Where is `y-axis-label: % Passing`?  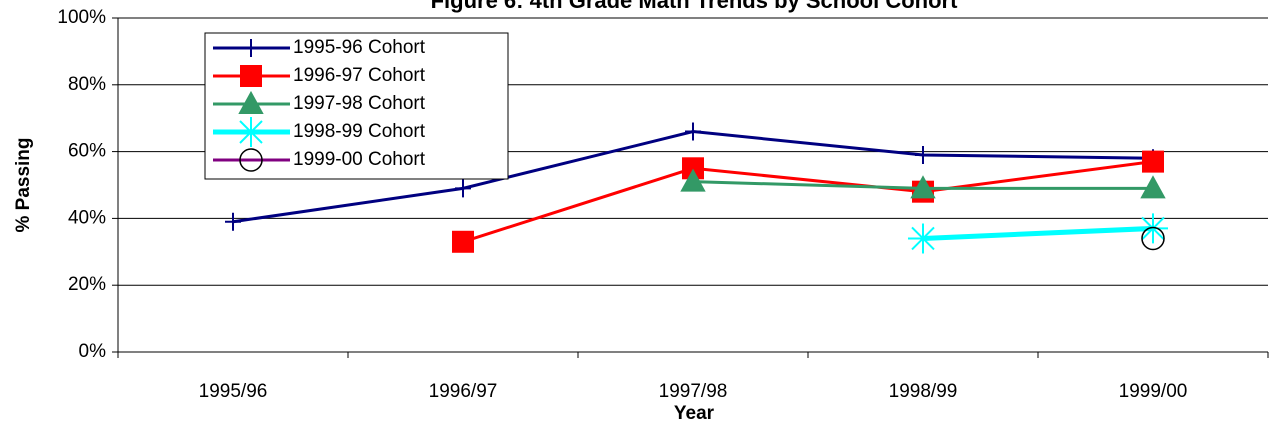 y-axis-label: % Passing is located at coordinates (23, 184).